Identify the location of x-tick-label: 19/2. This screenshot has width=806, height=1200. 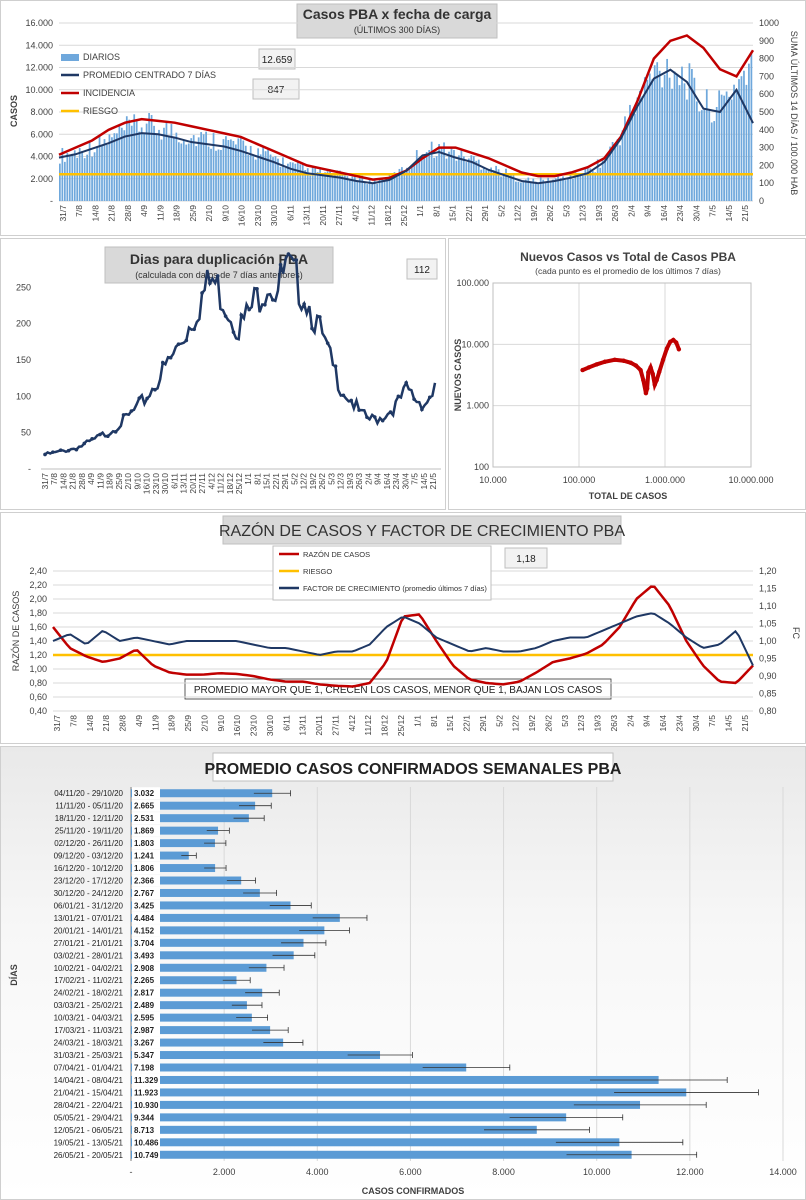
(534, 213).